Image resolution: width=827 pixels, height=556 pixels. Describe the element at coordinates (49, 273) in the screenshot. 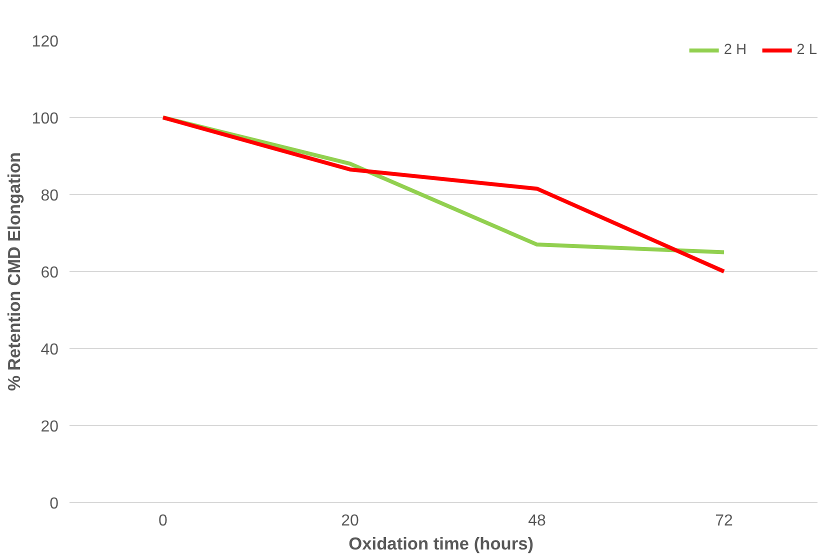

I see `y-tick-label: 60` at that location.